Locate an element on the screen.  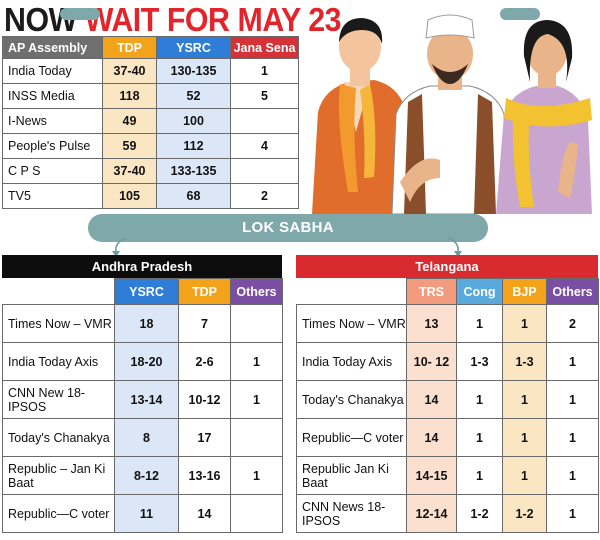
left-person-figure is located at coordinates (361, 116).